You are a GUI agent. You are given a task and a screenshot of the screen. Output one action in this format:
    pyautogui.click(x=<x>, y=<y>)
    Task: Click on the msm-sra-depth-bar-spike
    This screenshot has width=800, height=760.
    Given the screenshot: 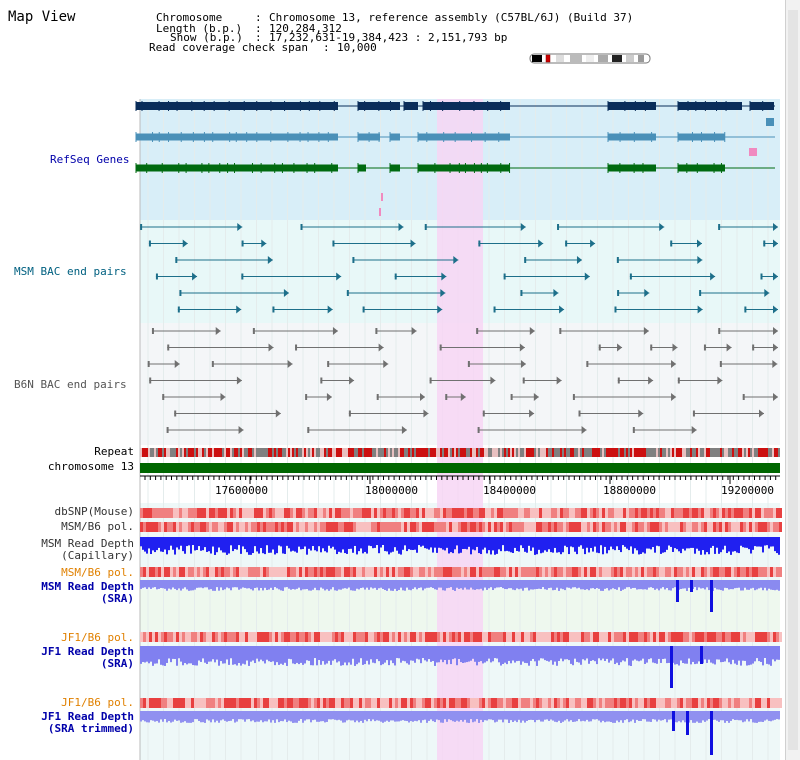 What is the action you would take?
    pyautogui.click(x=677, y=591)
    